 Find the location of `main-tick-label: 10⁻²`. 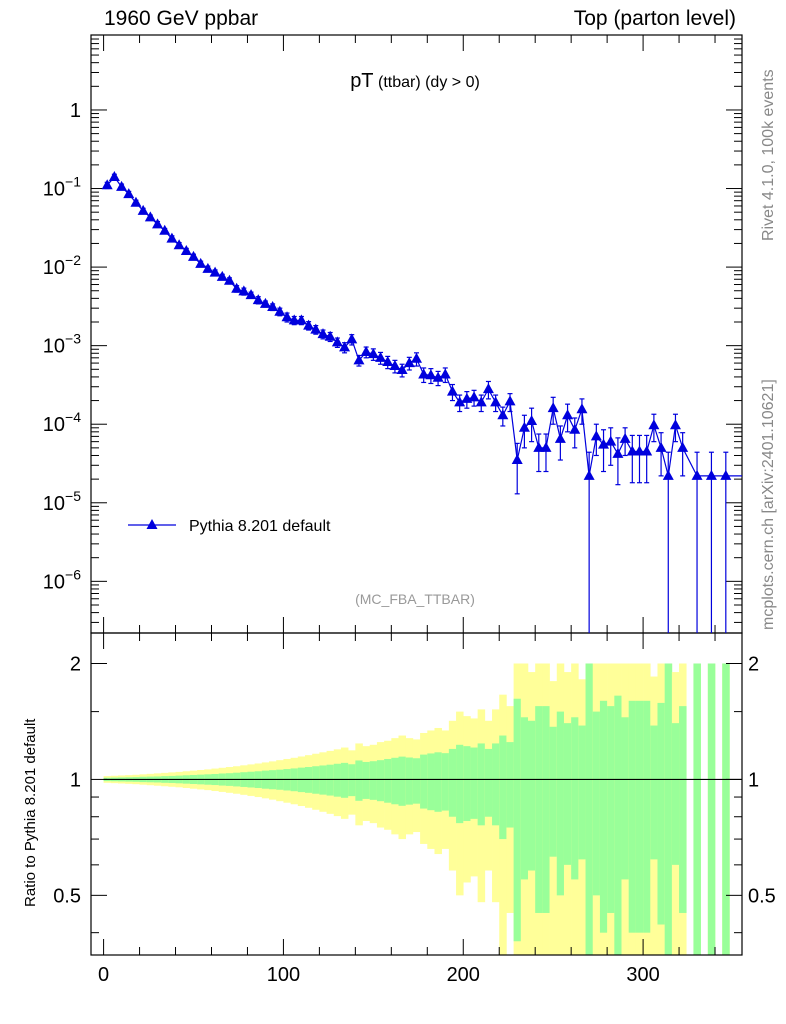

main-tick-label: 10⁻² is located at coordinates (62, 265).